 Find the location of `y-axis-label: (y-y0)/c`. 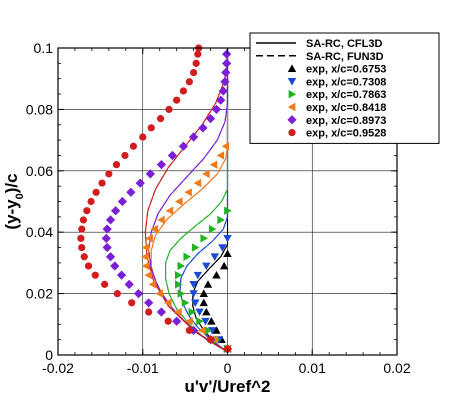

y-axis-label: (y-y0)/c is located at coordinates (14, 201).